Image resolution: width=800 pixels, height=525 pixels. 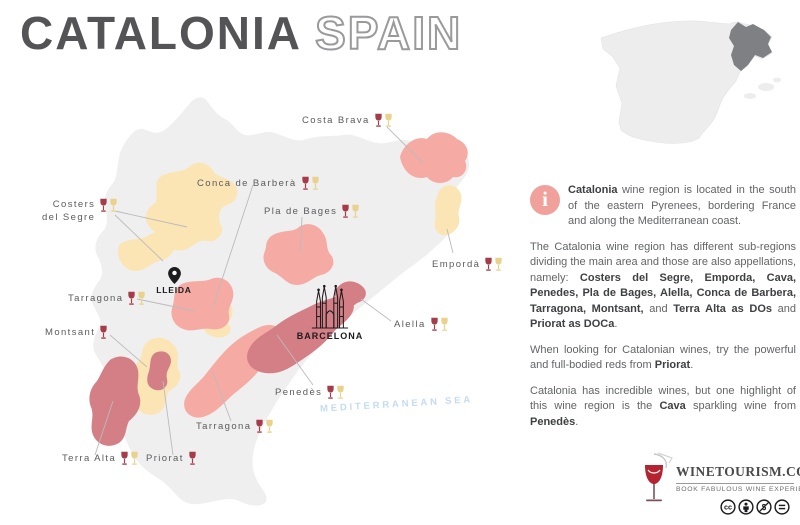 I want to click on wine-glass-pour-icon, so click(x=659, y=477).